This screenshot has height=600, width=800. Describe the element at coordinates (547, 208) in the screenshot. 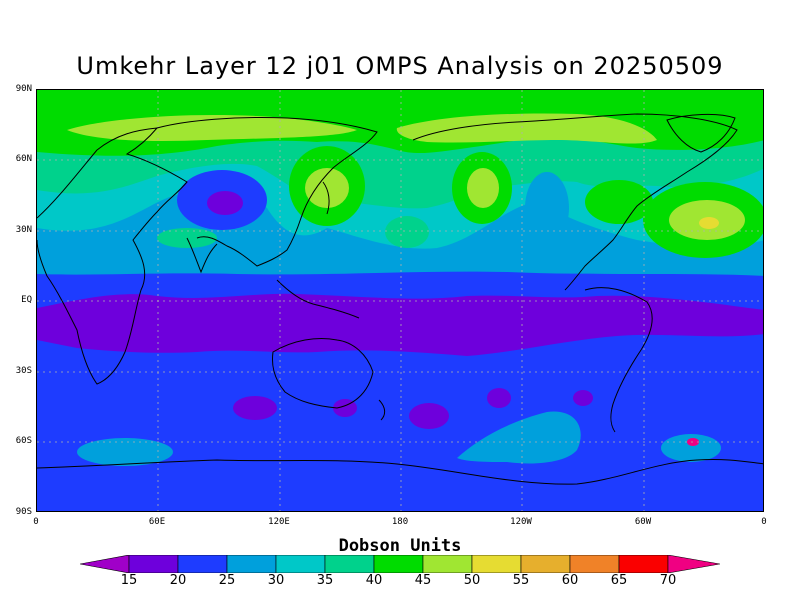

I see `field-25-30-pacific` at that location.